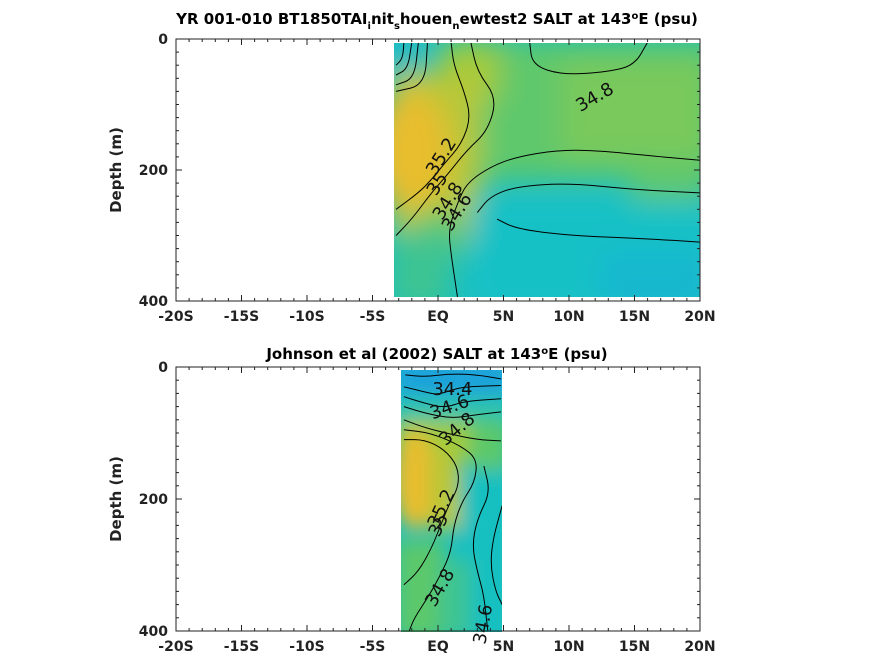 The image size is (875, 656). I want to click on panel-1-heatmap, so click(547, 170).